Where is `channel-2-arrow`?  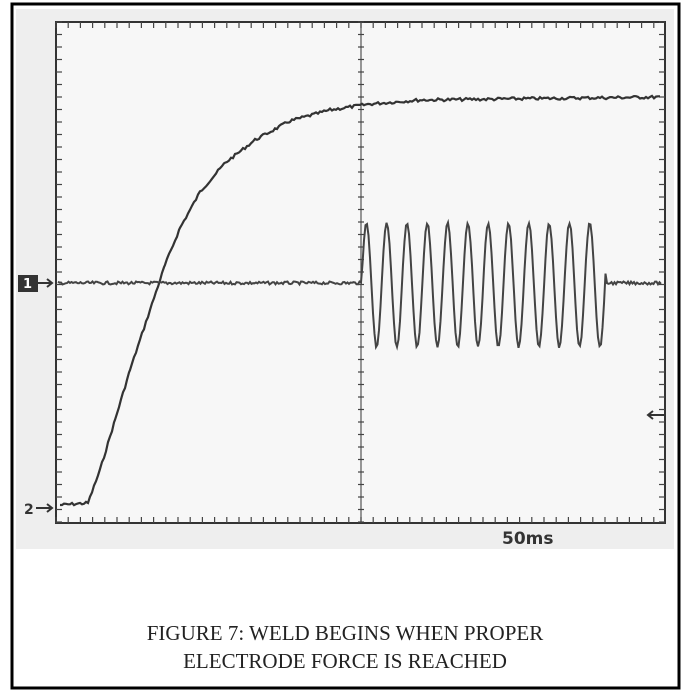
channel-2-arrow is located at coordinates (45, 508).